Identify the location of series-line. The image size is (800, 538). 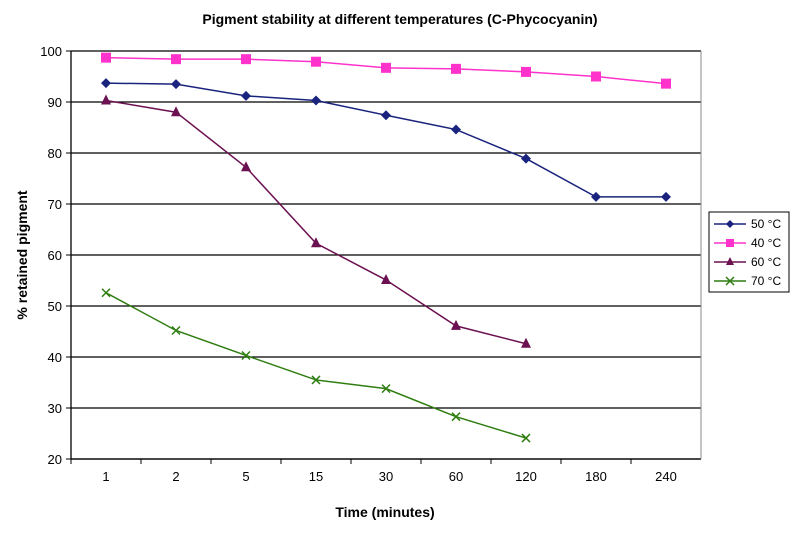
(316, 365).